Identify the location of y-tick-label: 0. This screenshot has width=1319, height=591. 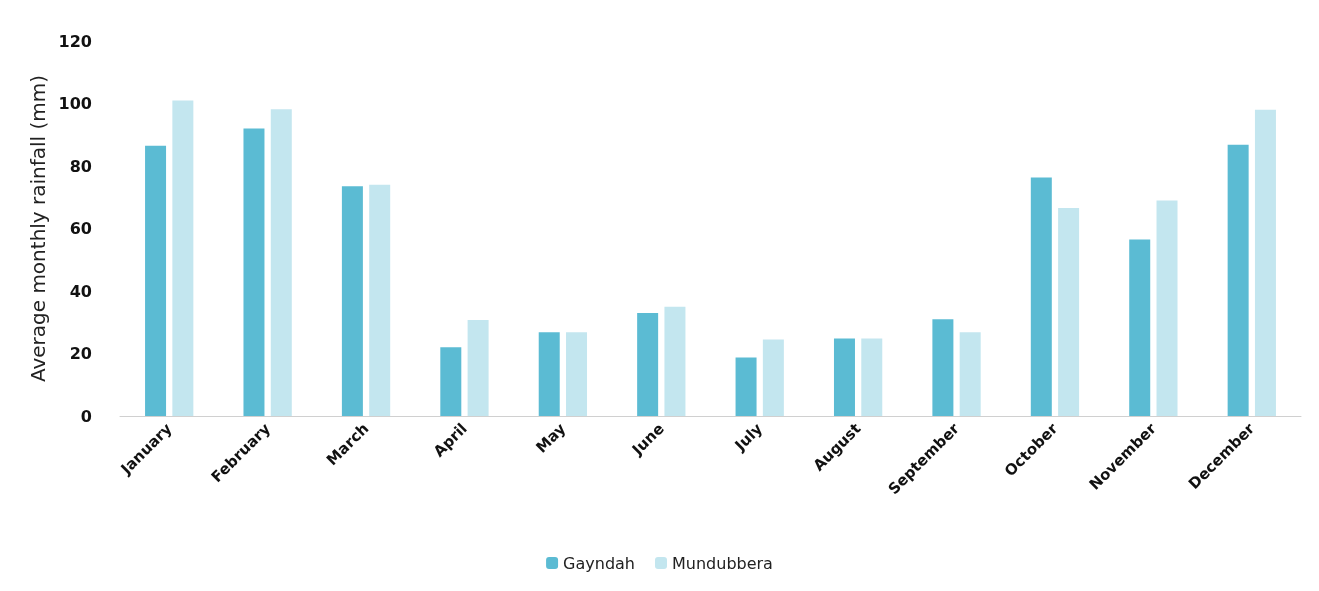
(86, 416).